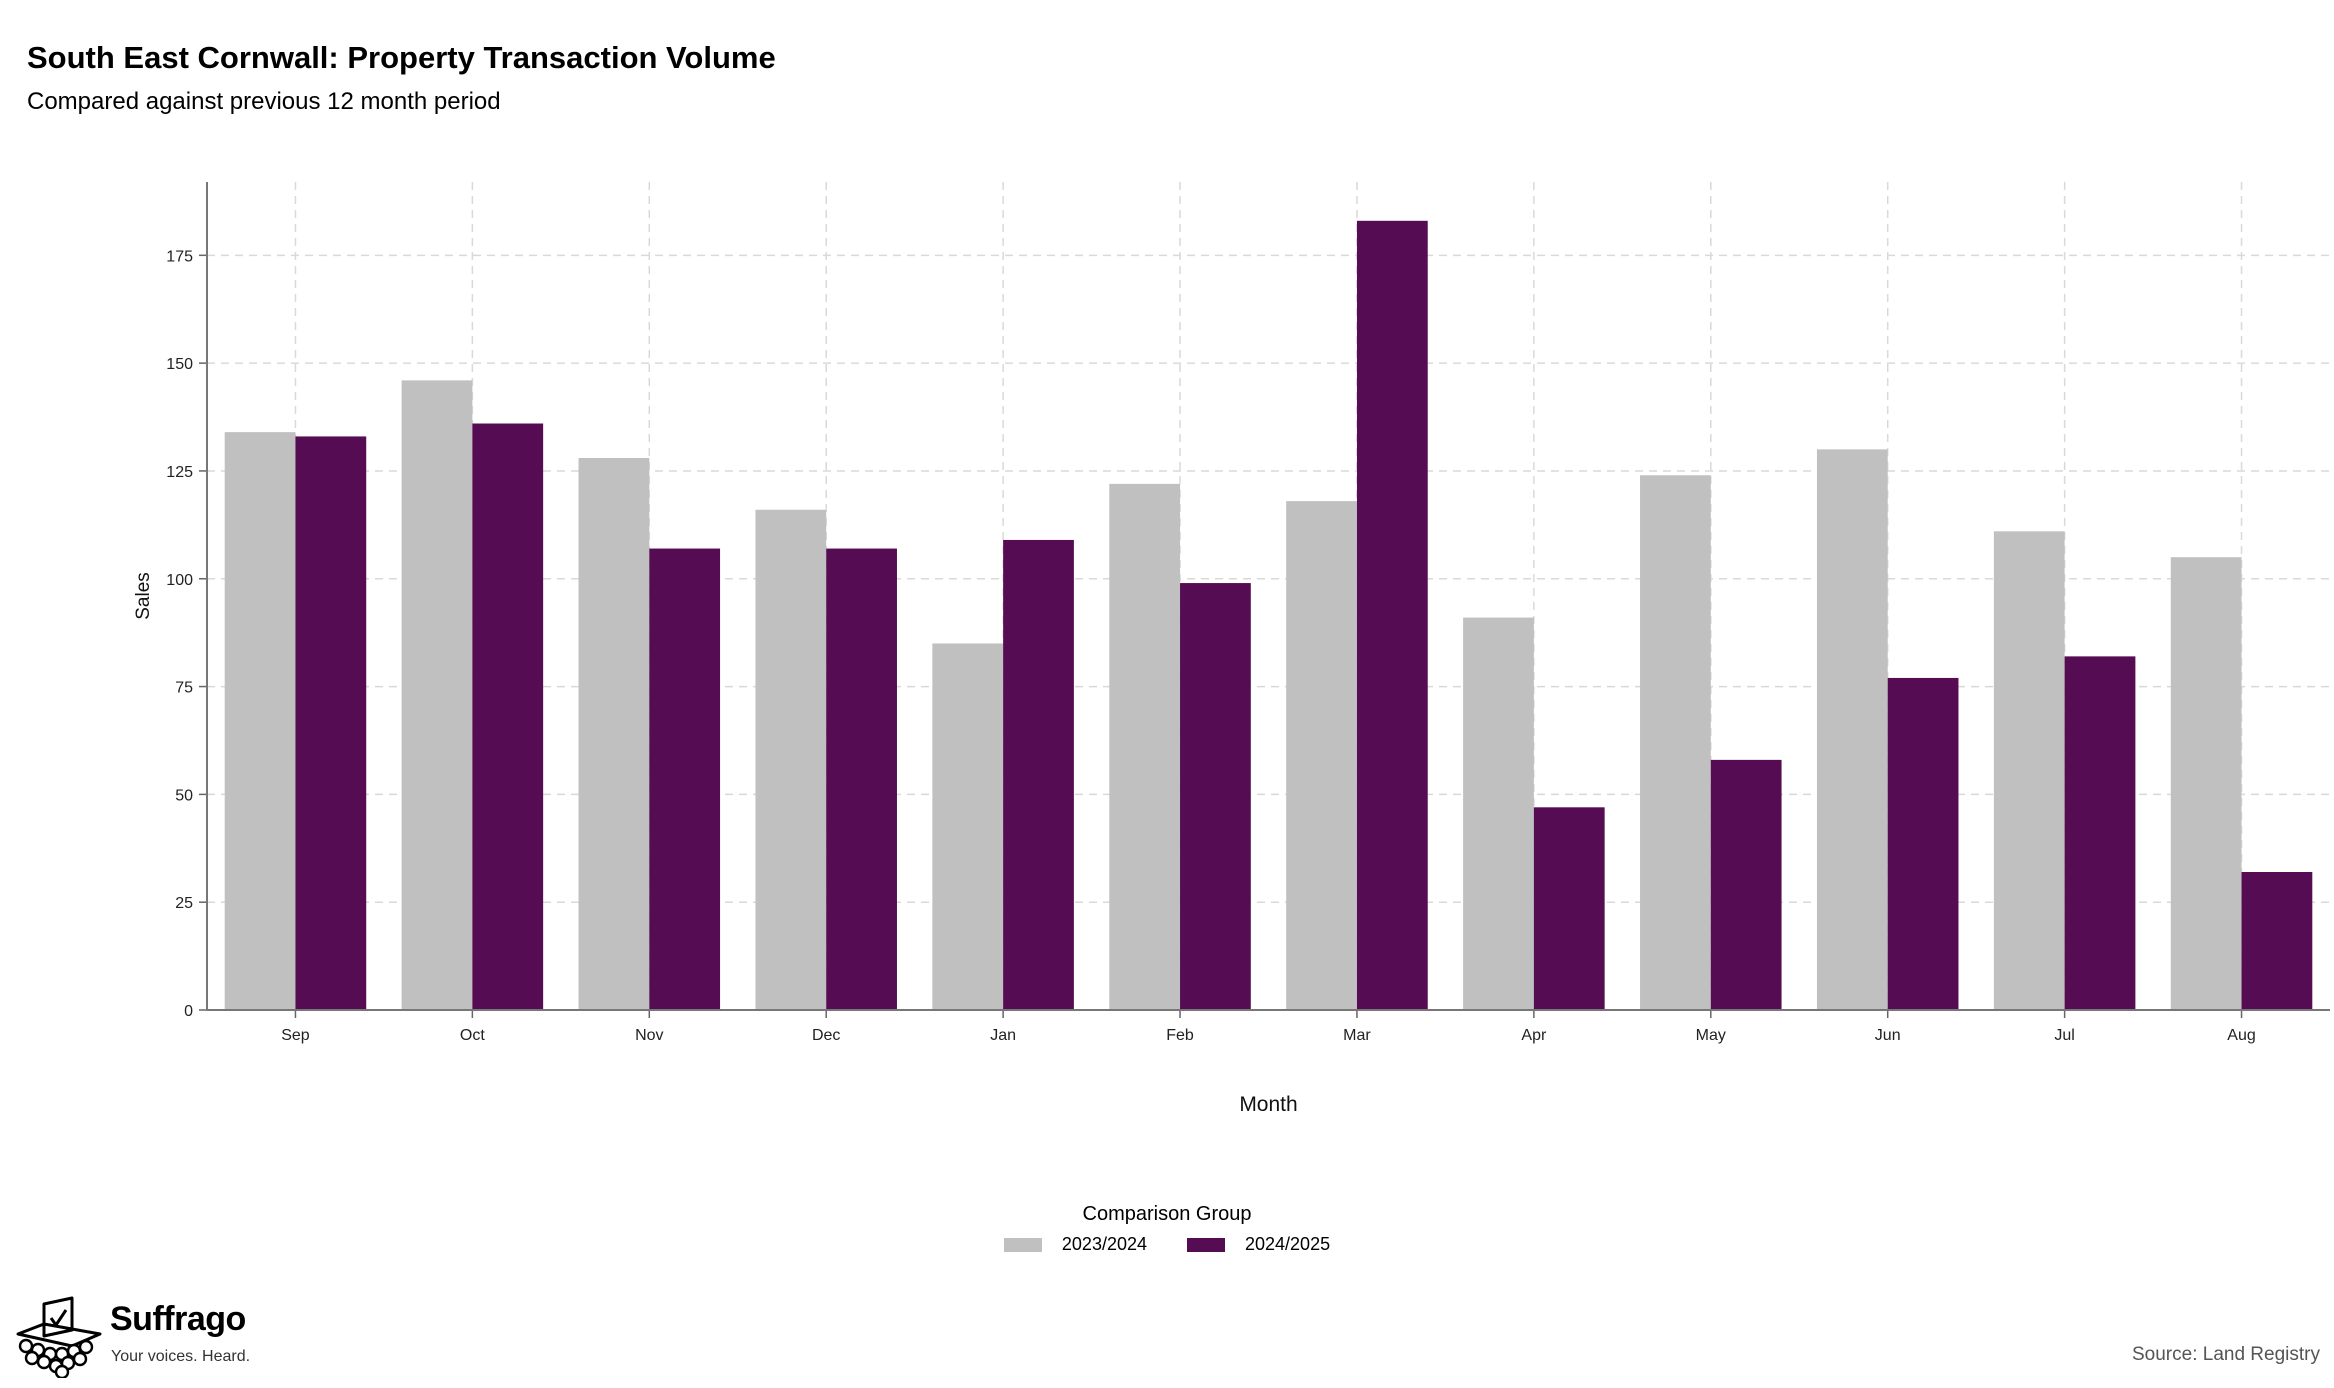  I want to click on bar-2023-2024-jul, so click(2029, 770).